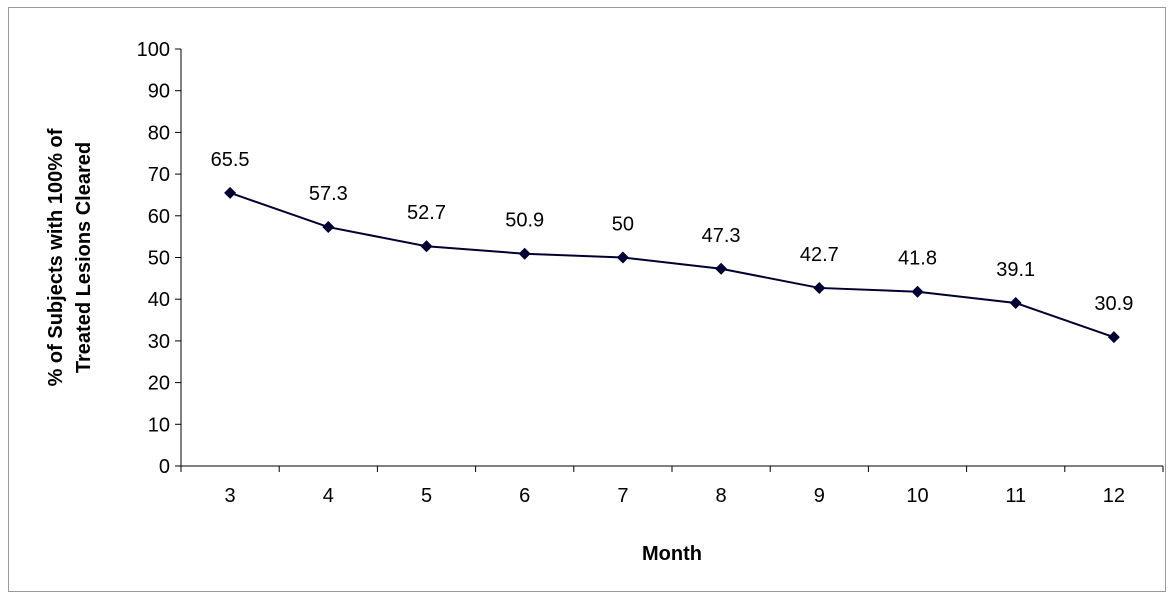 The width and height of the screenshot is (1175, 599). I want to click on x-tick-label: 10, so click(917, 496).